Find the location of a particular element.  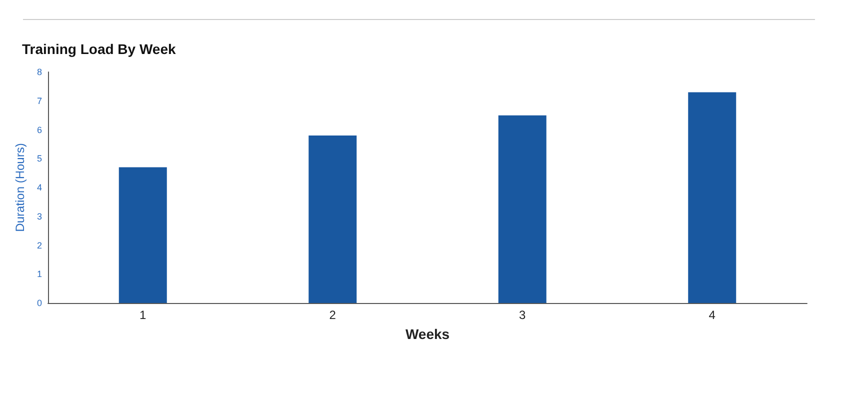

y-tick-label: 4 is located at coordinates (39, 187).